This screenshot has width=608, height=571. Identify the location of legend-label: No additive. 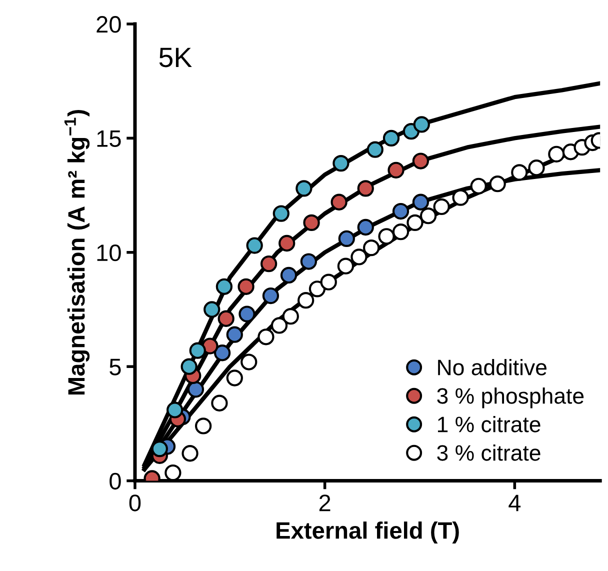
(492, 367).